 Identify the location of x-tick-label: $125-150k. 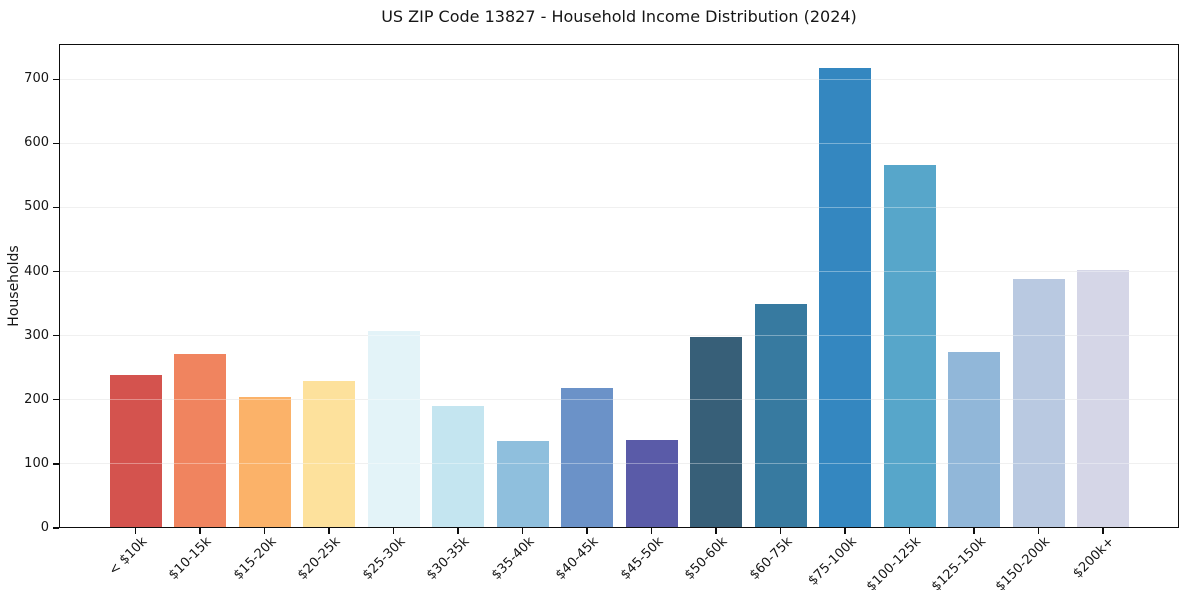
(958, 562).